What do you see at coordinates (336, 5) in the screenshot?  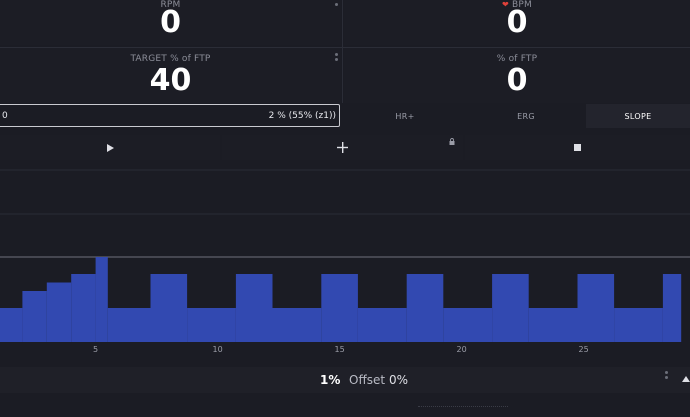 I see `rpm-menu-icon` at bounding box center [336, 5].